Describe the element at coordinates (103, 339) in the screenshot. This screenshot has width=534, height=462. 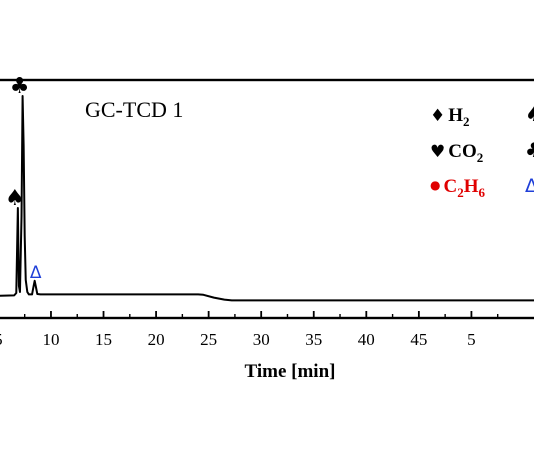
I see `x-tick-label: 15` at that location.